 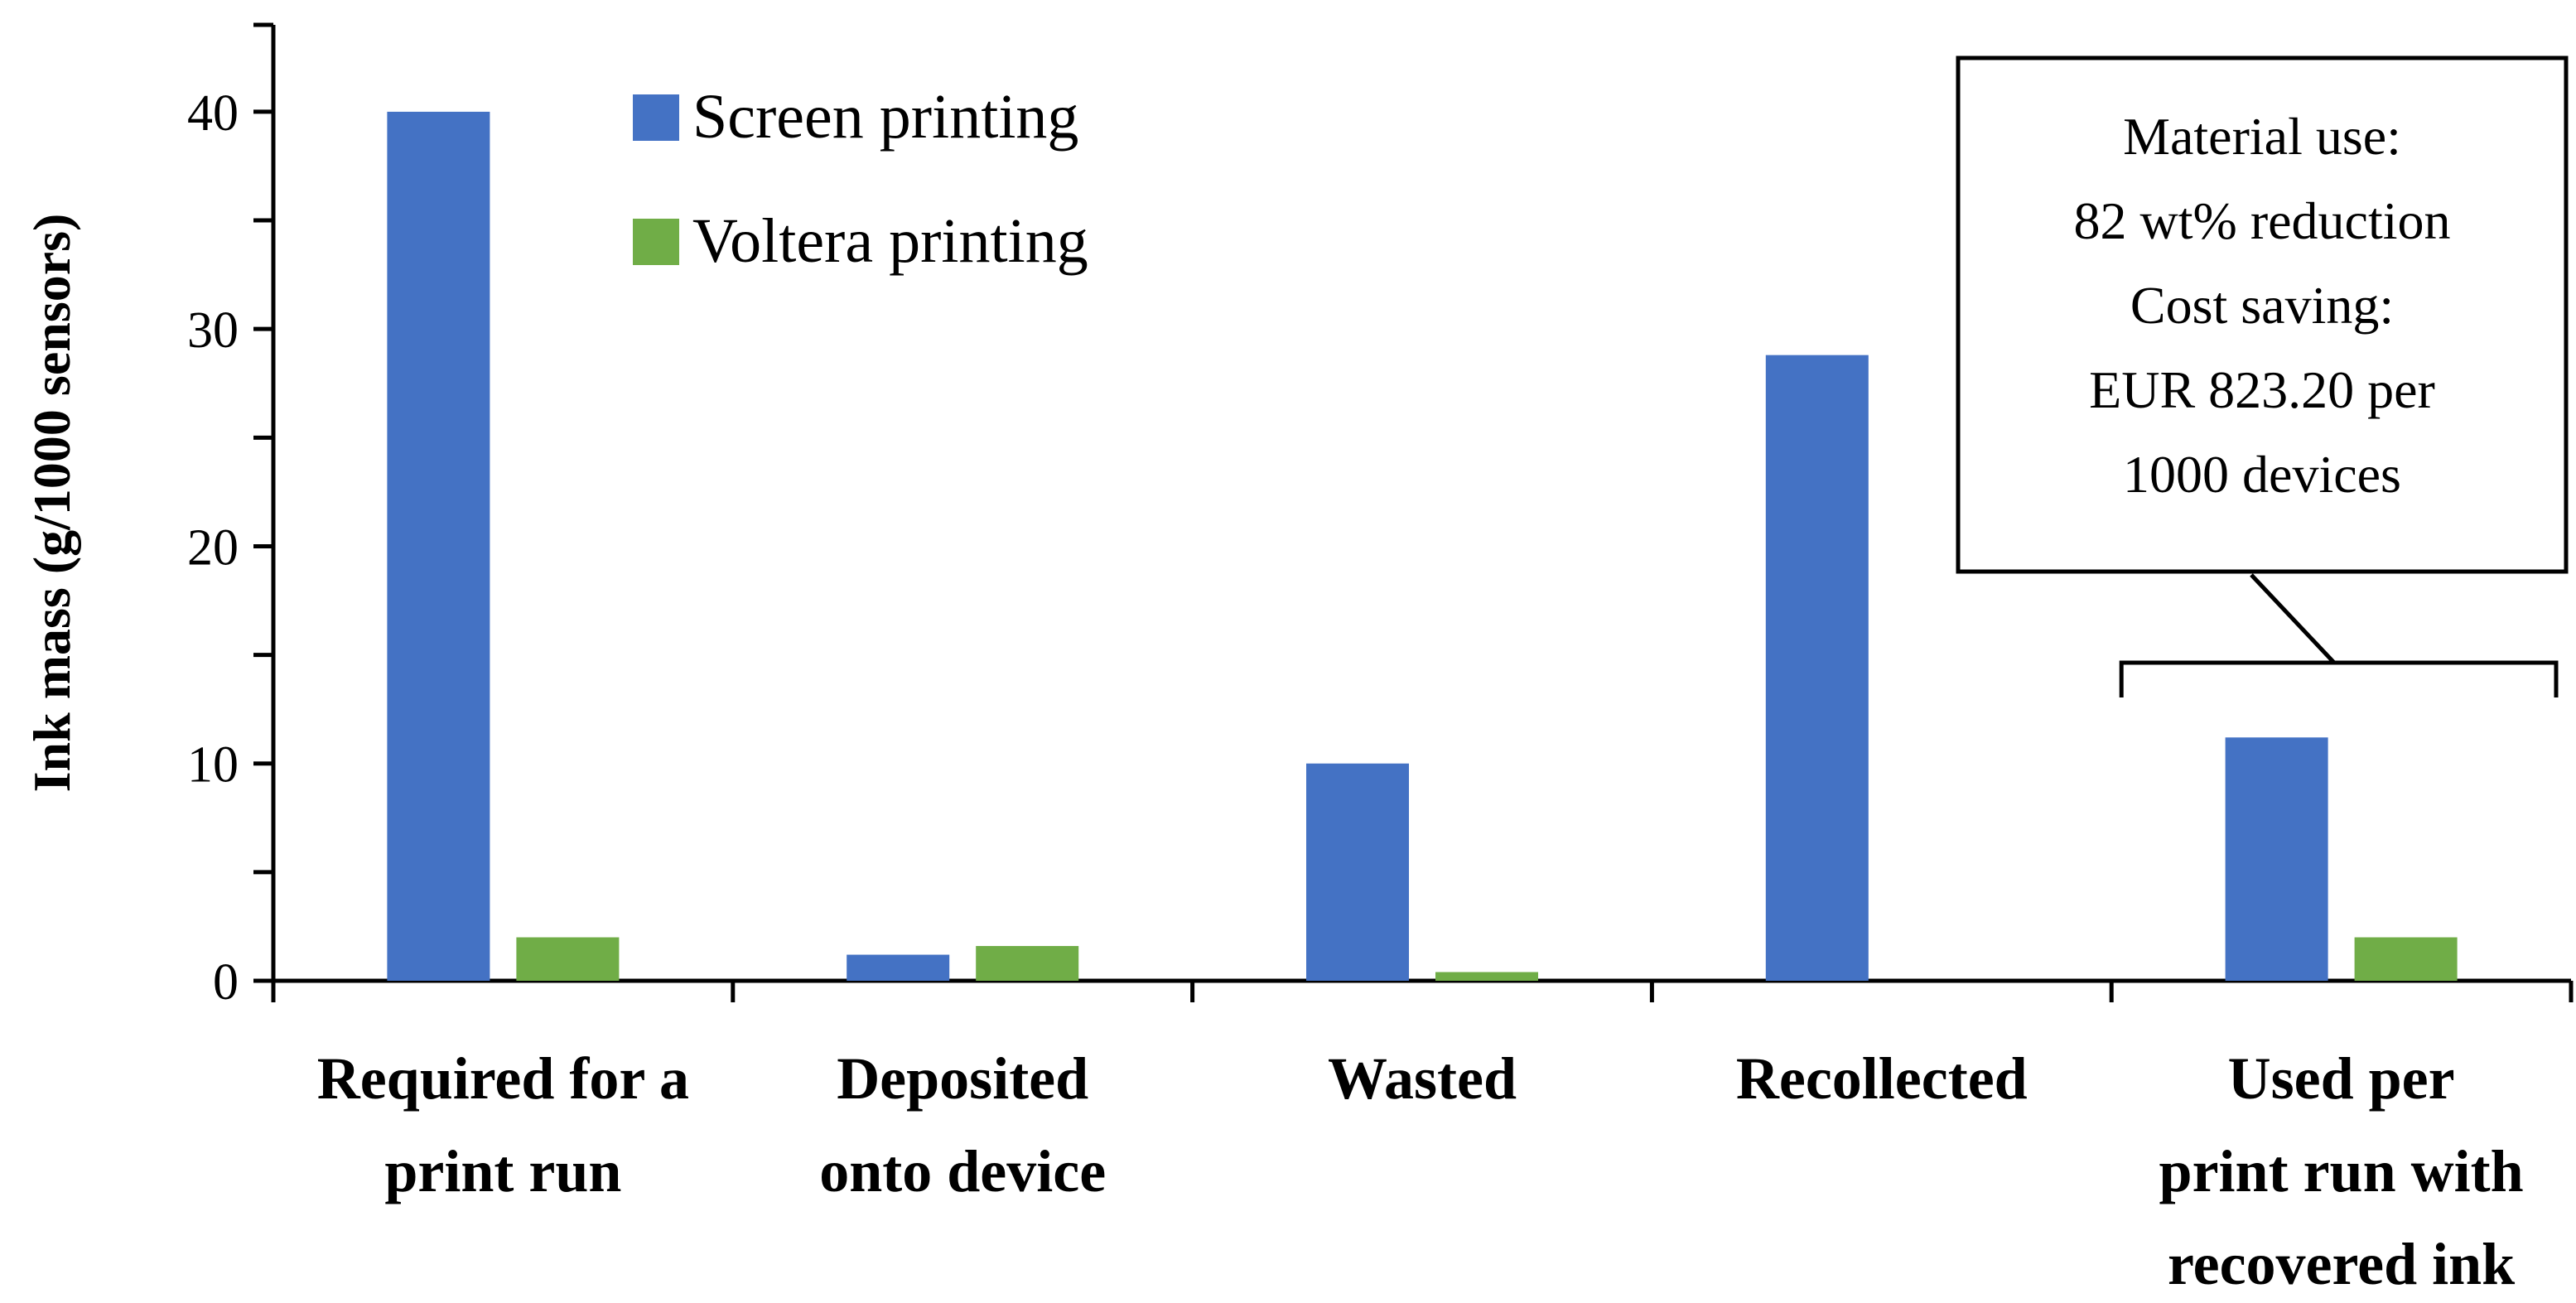 What do you see at coordinates (963, 1171) in the screenshot?
I see `x-category-label: onto device` at bounding box center [963, 1171].